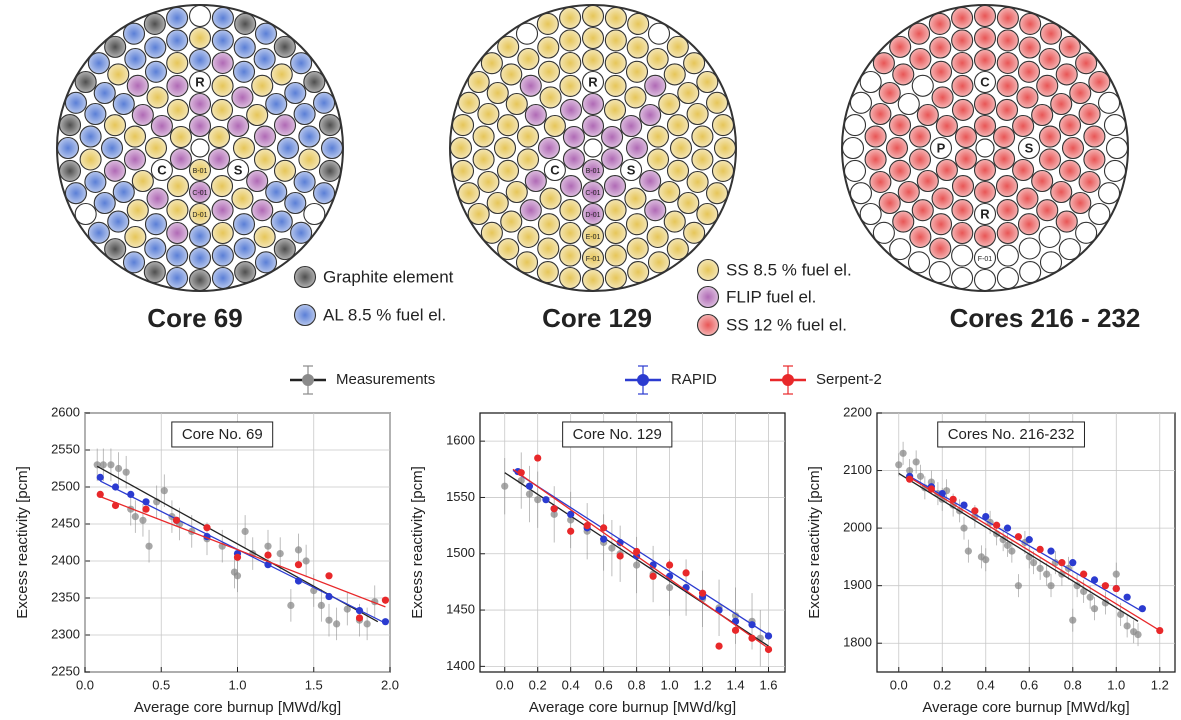  What do you see at coordinates (1116, 684) in the screenshot?
I see `x-tick-label: 1.0` at bounding box center [1116, 684].